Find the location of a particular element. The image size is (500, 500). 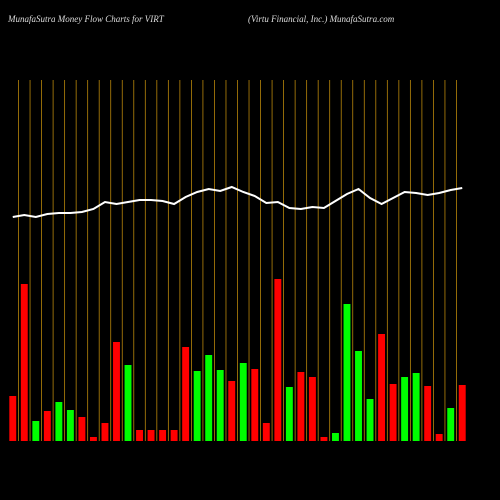

chart-title: MunafaSutra Money Flow Charts for VIRT is located at coordinates (86, 19).